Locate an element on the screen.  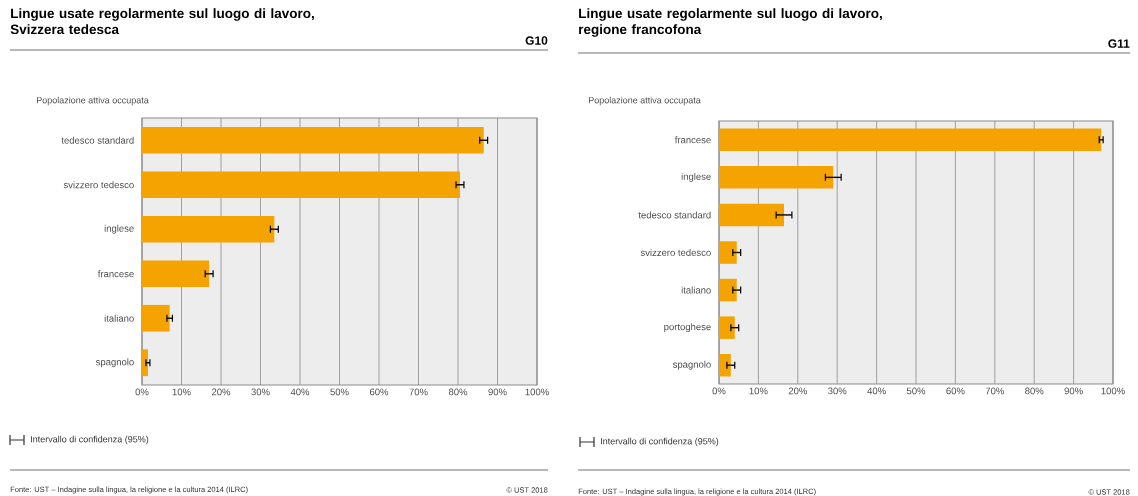
text: Popolazione attiva occupata is located at coordinates (644, 101).